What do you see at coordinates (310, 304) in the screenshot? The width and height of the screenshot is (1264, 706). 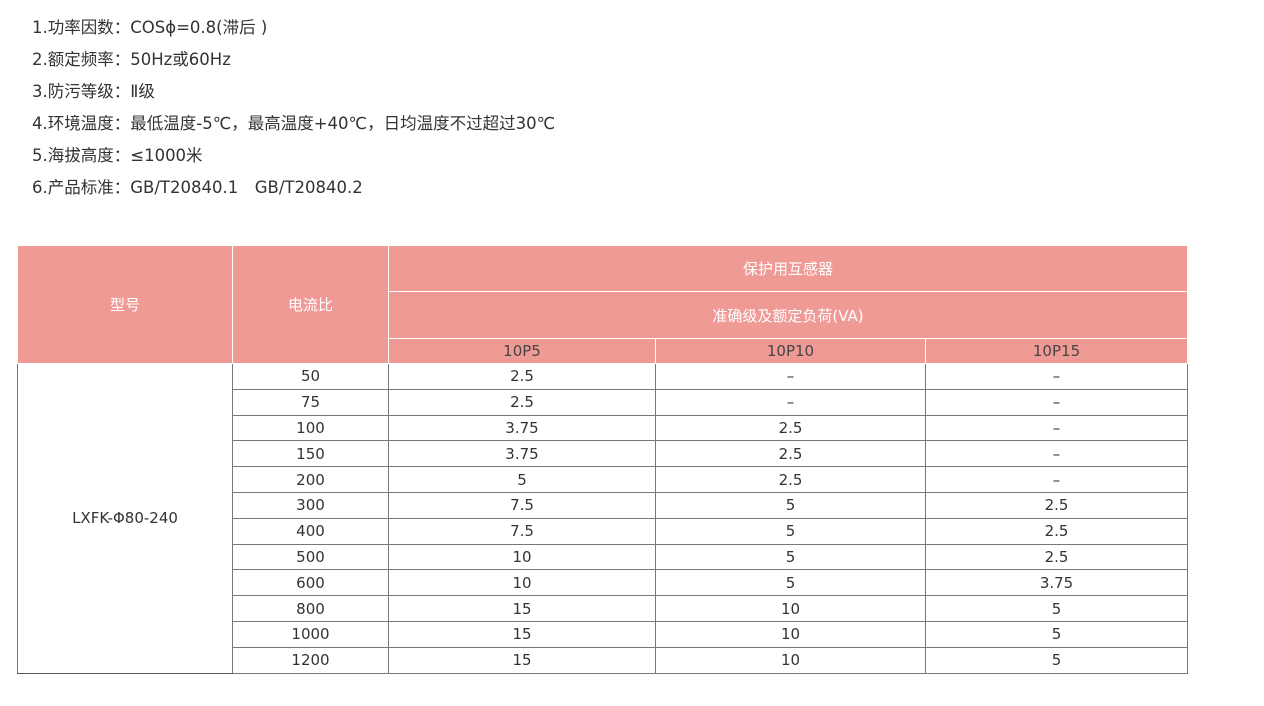 I see `header-ratio: 电流比` at bounding box center [310, 304].